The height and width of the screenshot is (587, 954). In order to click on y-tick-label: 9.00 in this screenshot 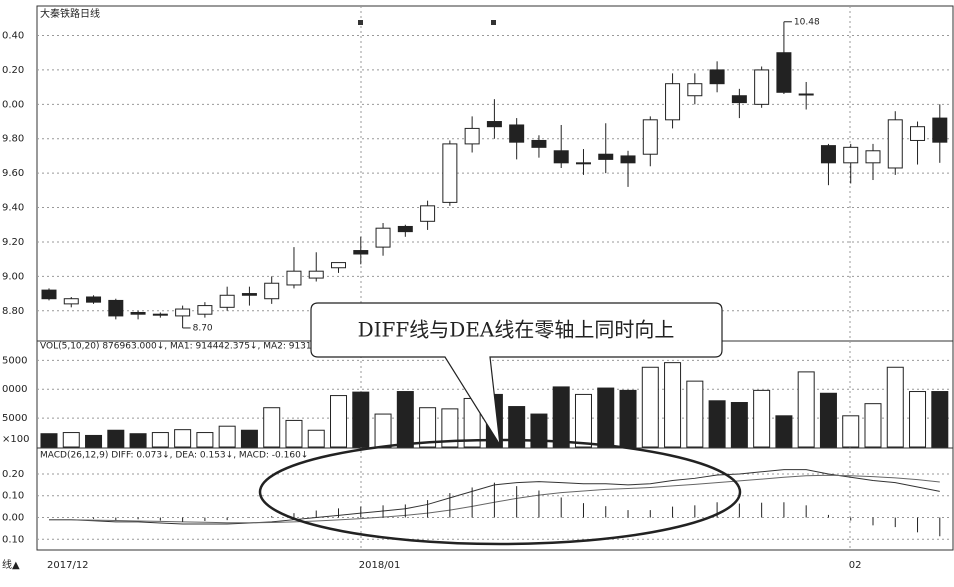, I will do `click(13, 276)`.